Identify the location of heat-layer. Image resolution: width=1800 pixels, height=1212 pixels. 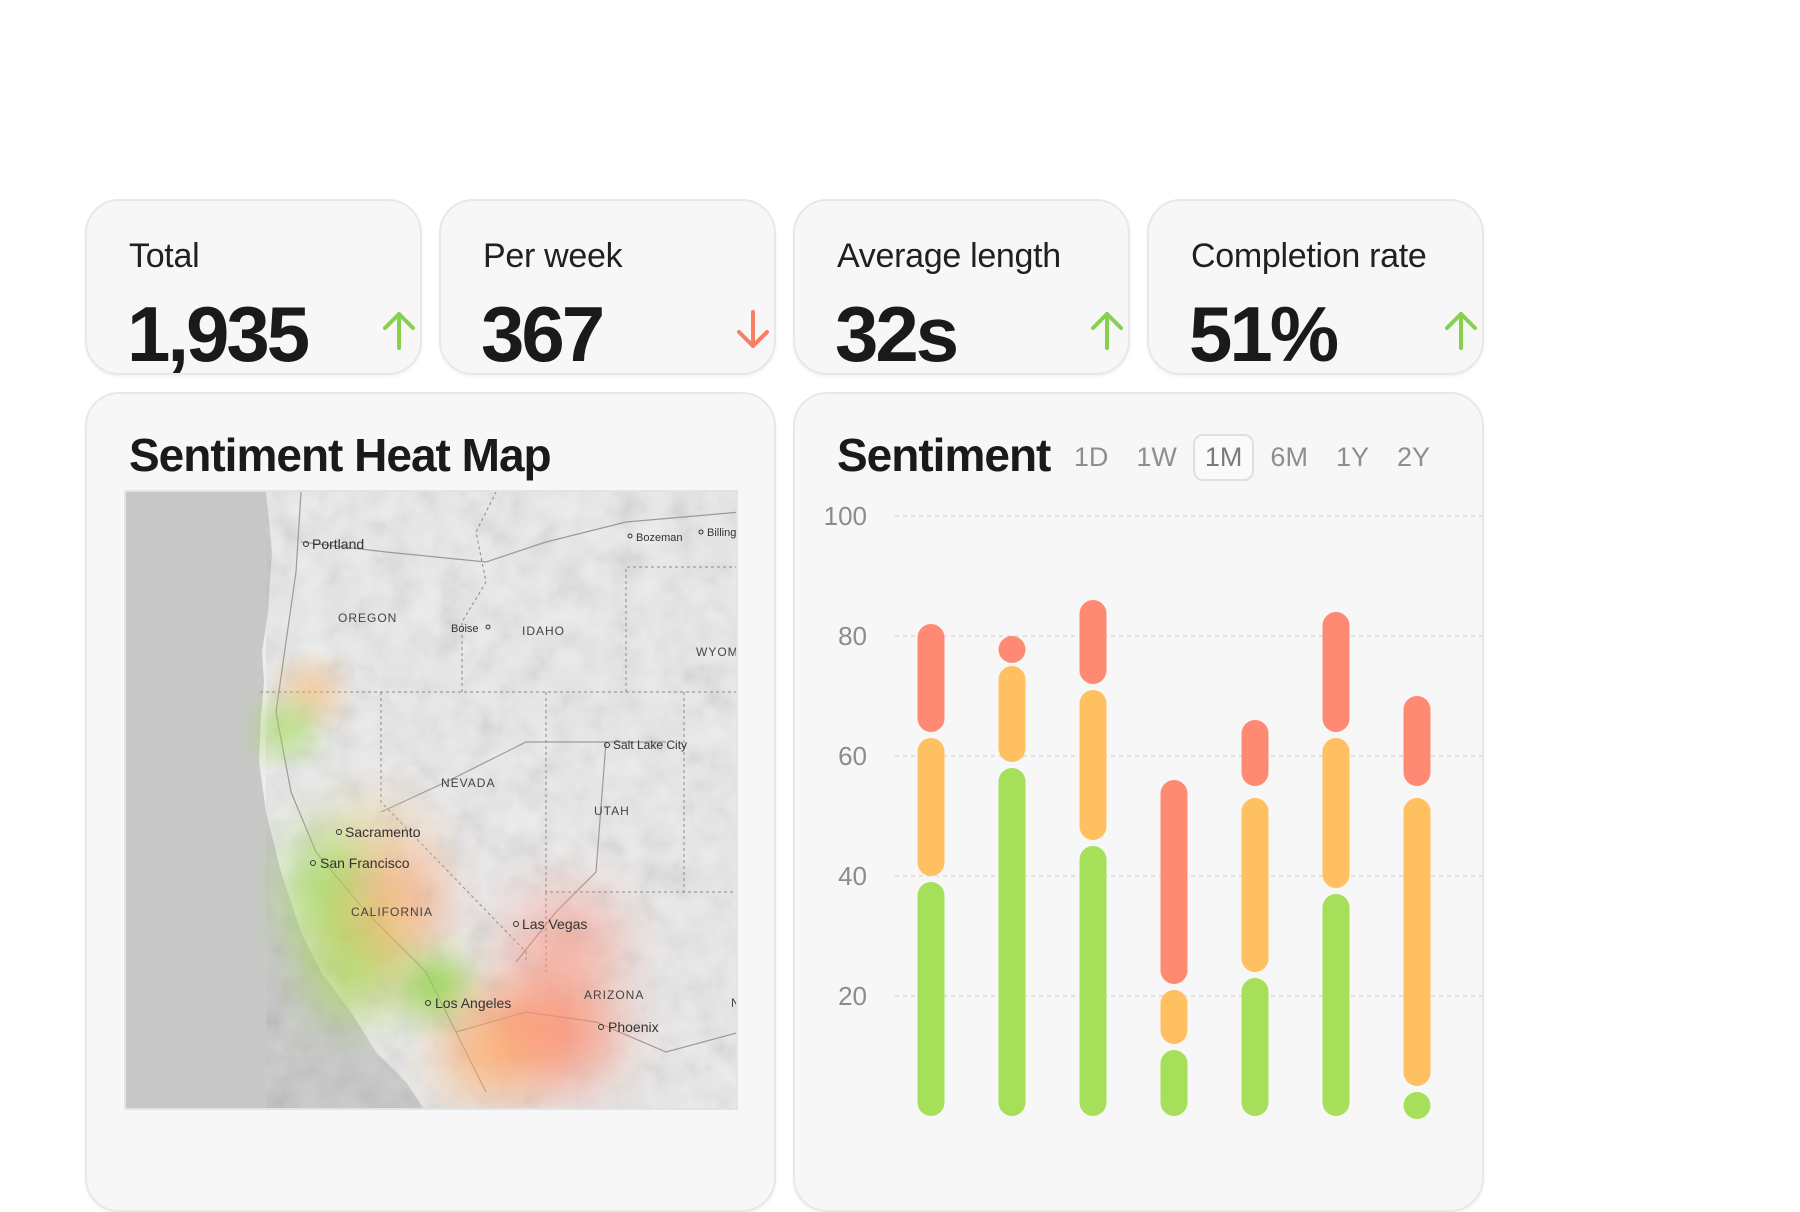
(441, 882).